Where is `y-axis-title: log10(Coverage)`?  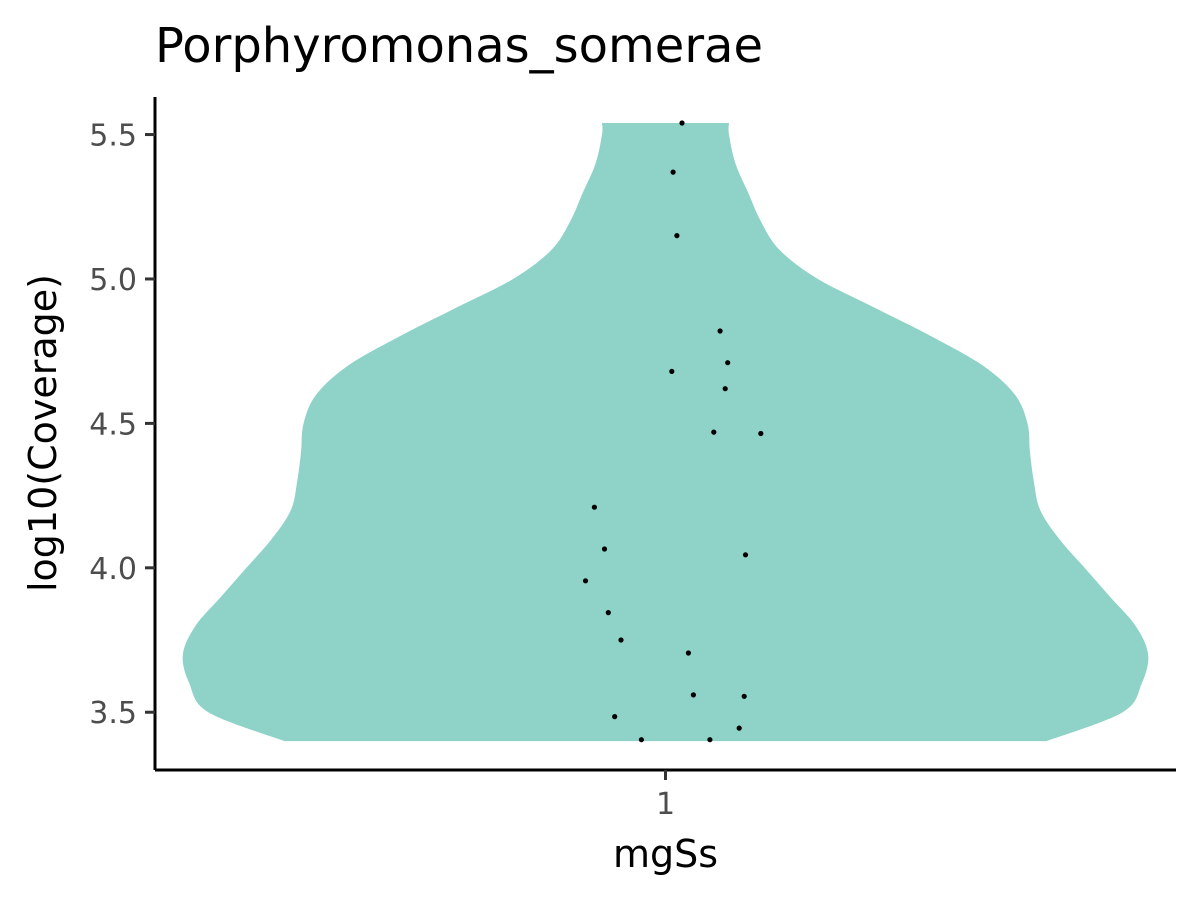 y-axis-title: log10(Coverage) is located at coordinates (43, 433).